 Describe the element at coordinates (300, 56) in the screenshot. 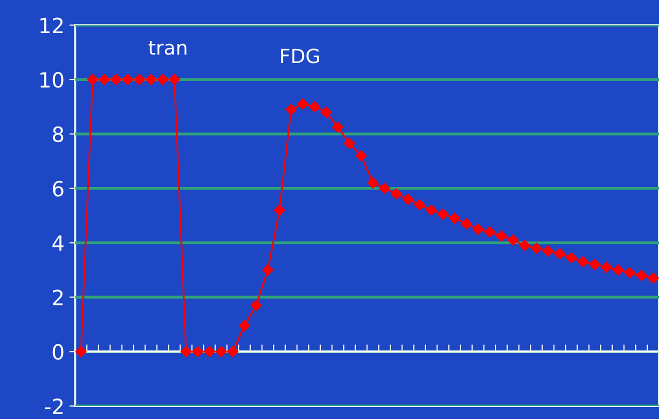

I see `annotation: FDG` at that location.